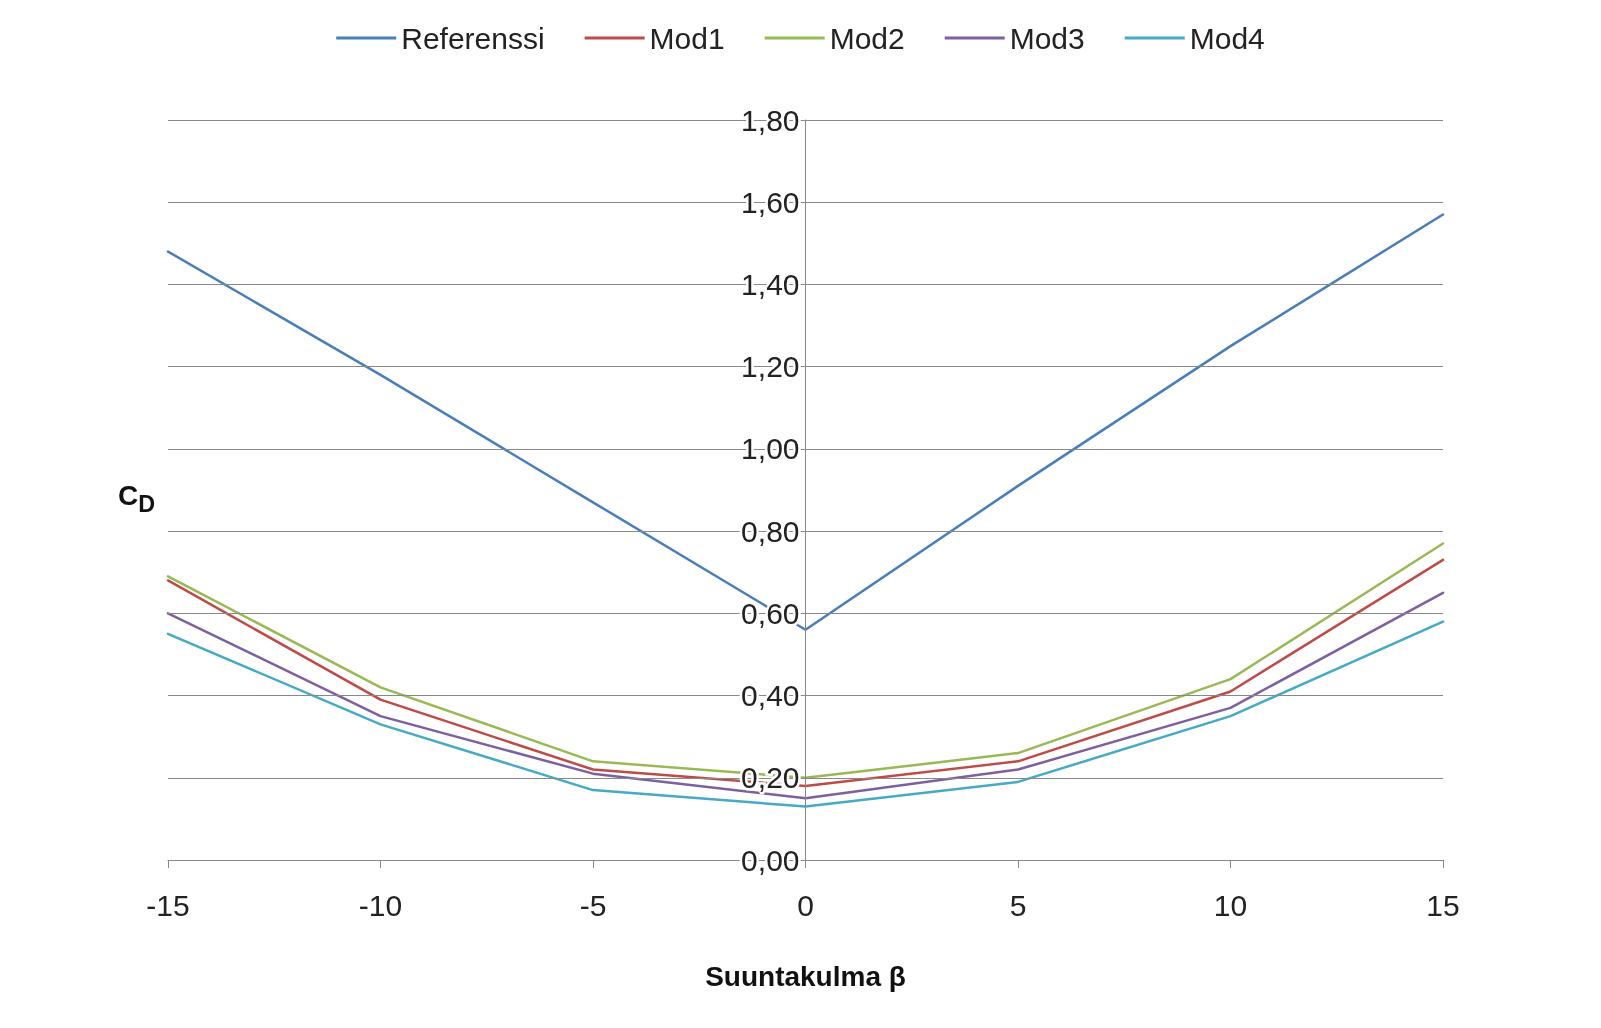 This screenshot has width=1601, height=1028. Describe the element at coordinates (805, 976) in the screenshot. I see `x-axis-title: Suuntakulma β` at that location.